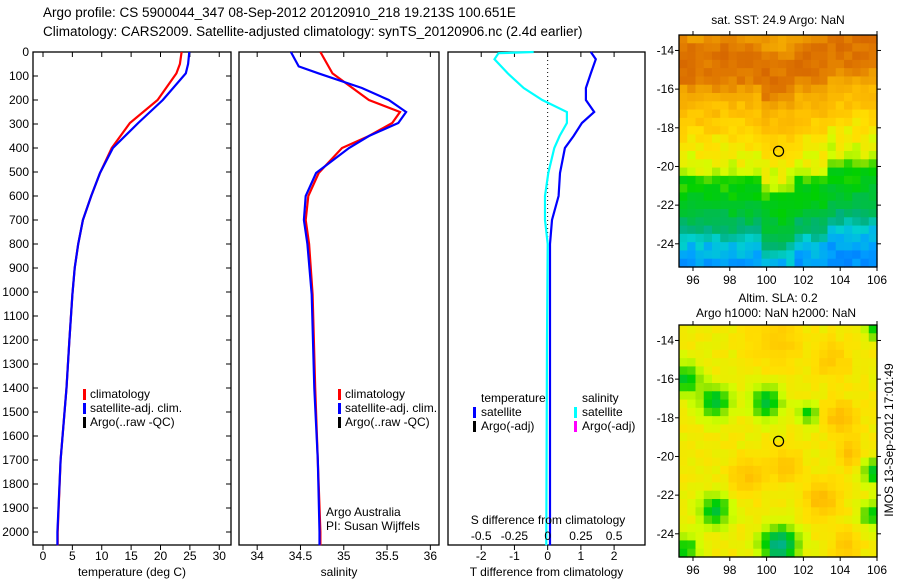 The height and width of the screenshot is (580, 900). I want to click on y-tick-label: 400, so click(19, 148).